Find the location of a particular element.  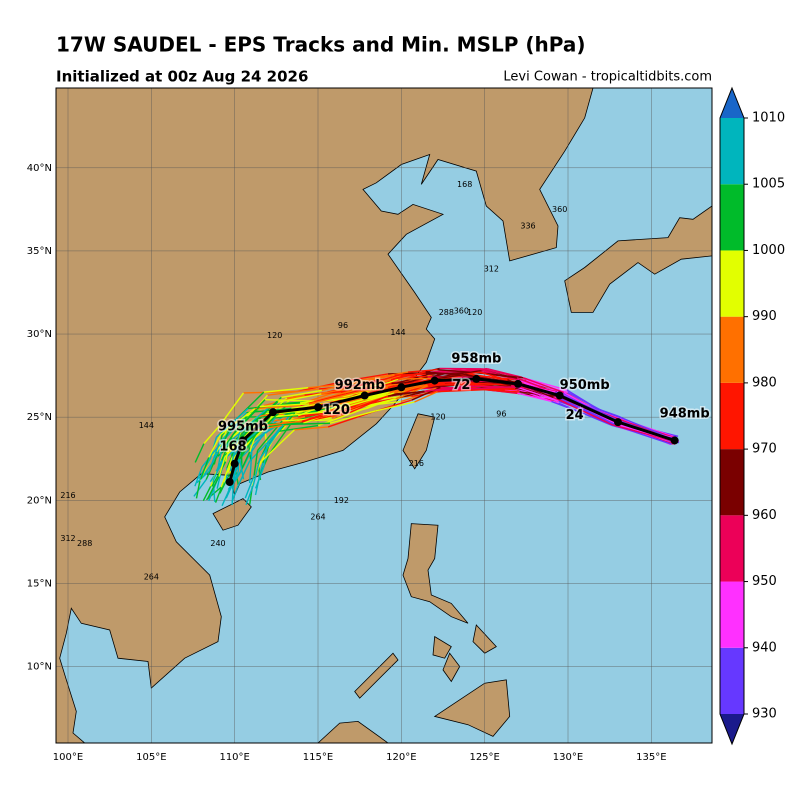

lon-tick-label: 105°E is located at coordinates (151, 757).